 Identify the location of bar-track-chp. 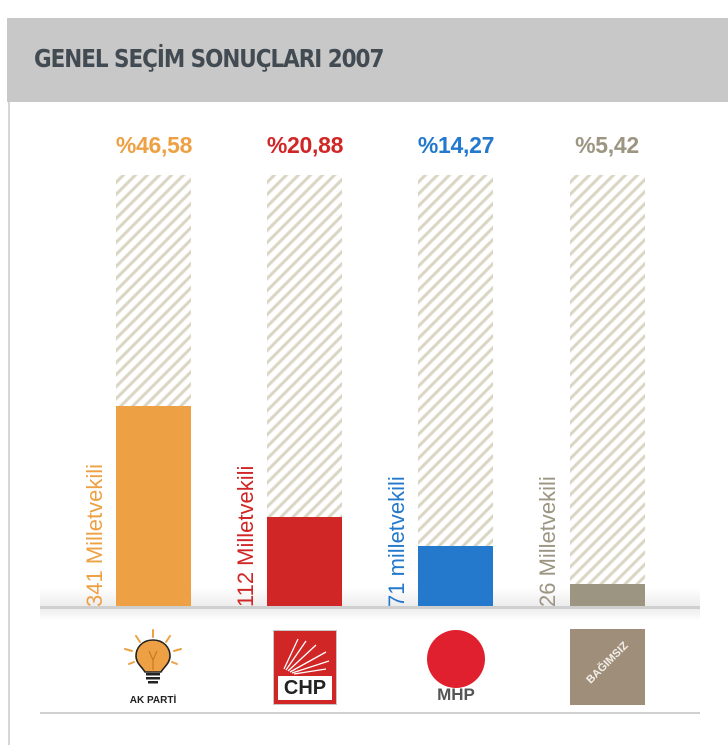
(304, 391).